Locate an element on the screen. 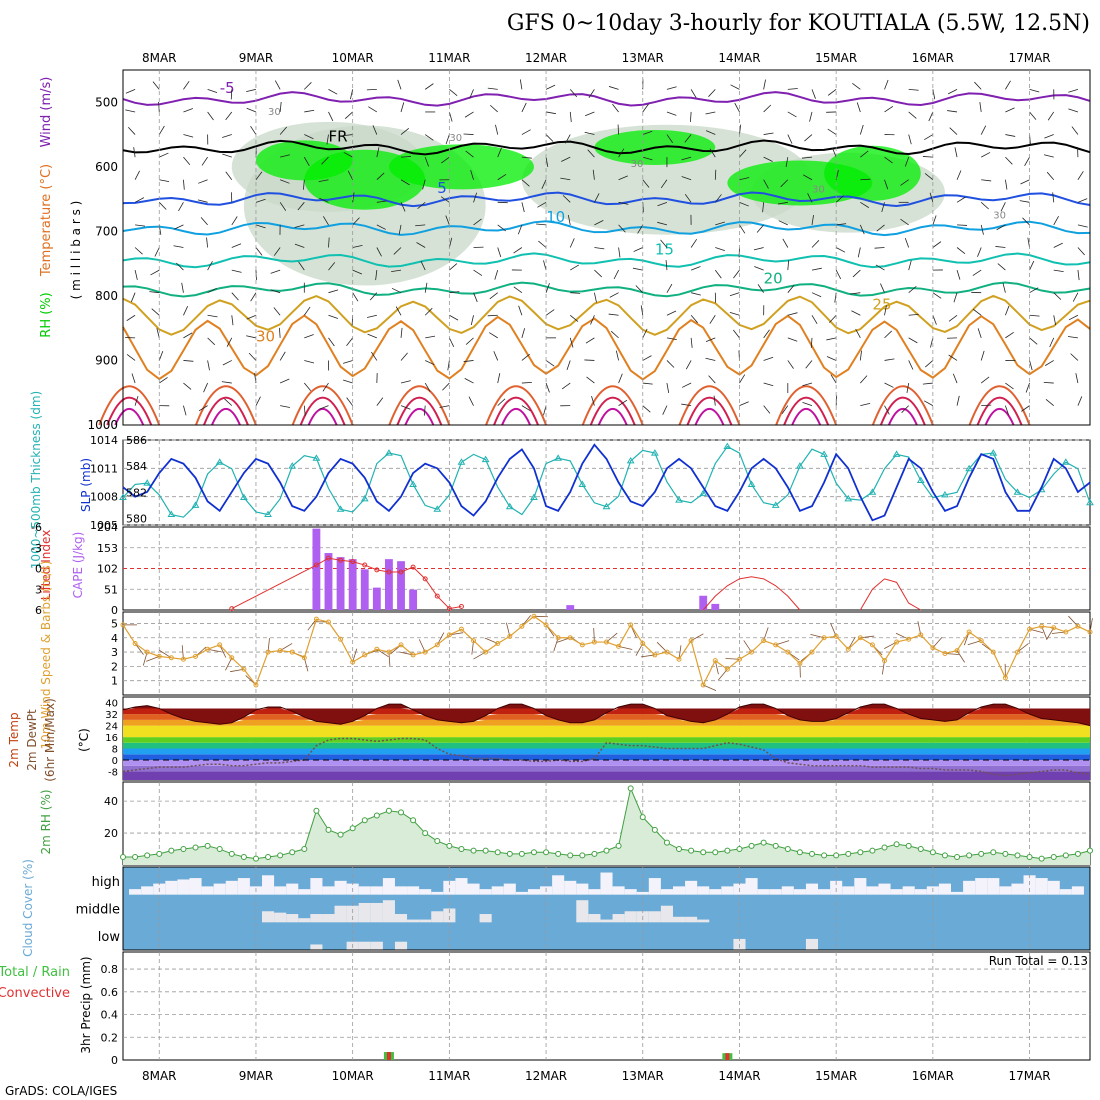 This screenshot has width=1100, height=1100. cape-tick: 204 is located at coordinates (107, 527).